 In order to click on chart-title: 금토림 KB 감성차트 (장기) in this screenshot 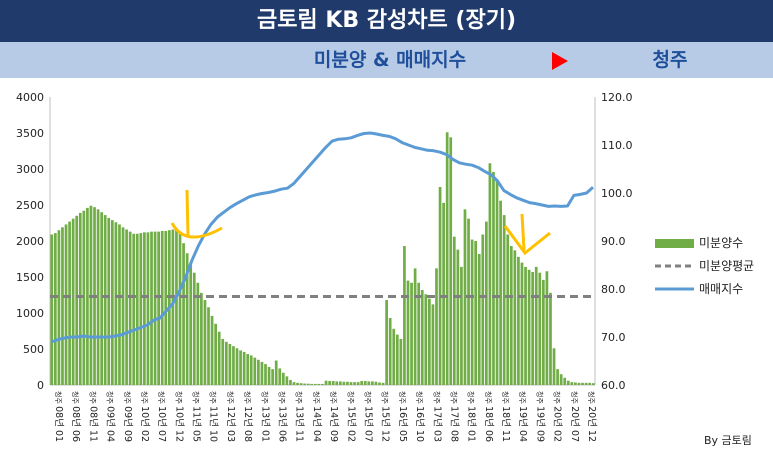, I will do `click(386, 21)`.